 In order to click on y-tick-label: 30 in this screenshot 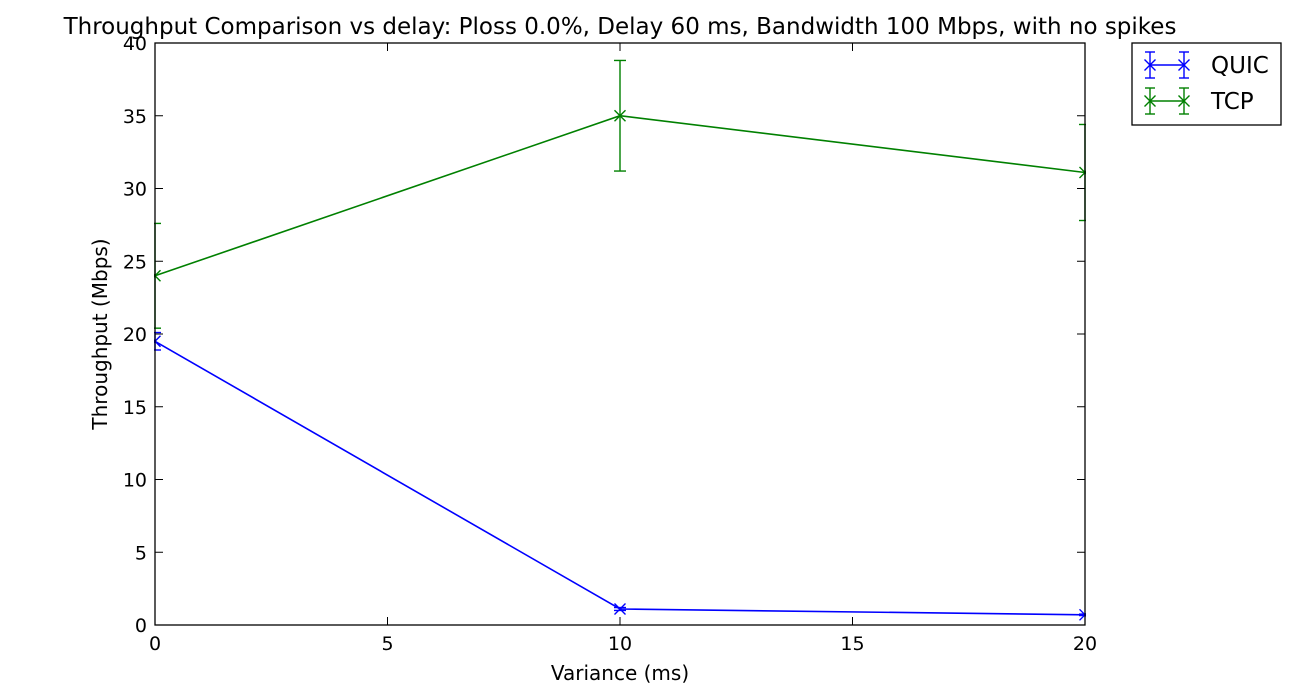, I will do `click(135, 190)`.